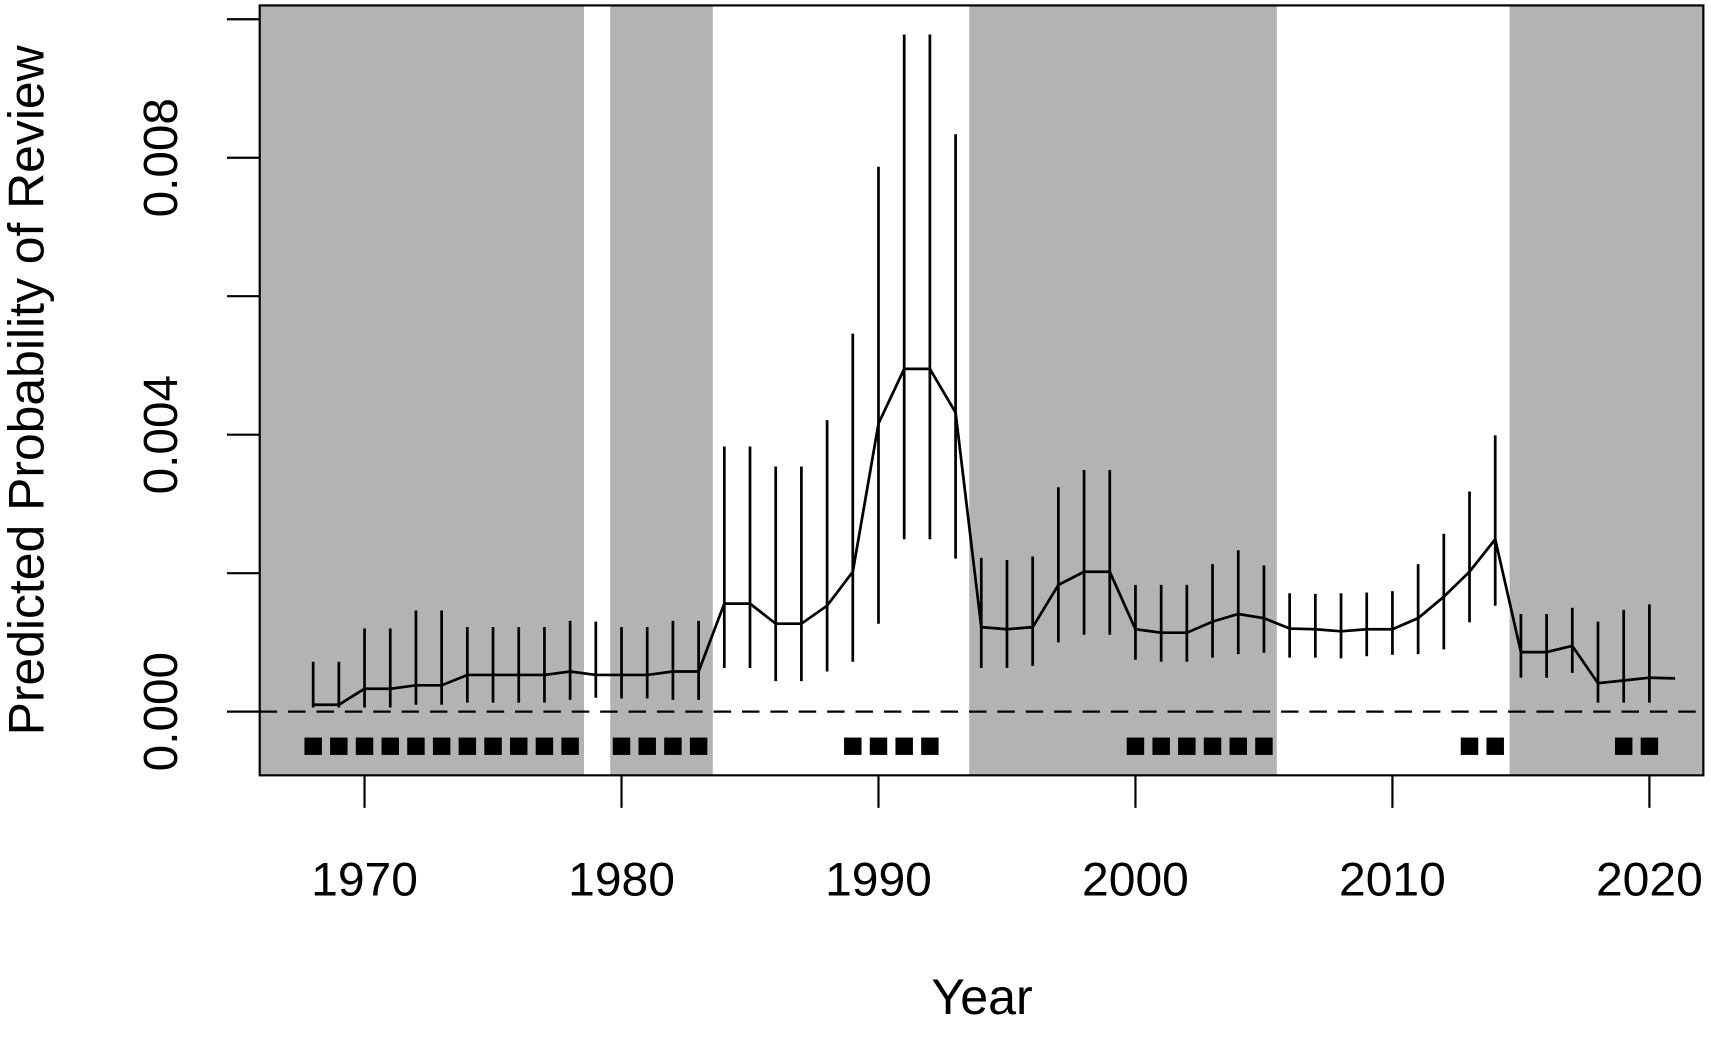 This screenshot has width=1711, height=1041. What do you see at coordinates (161, 434) in the screenshot?
I see `y-tick-label: 0.004` at bounding box center [161, 434].